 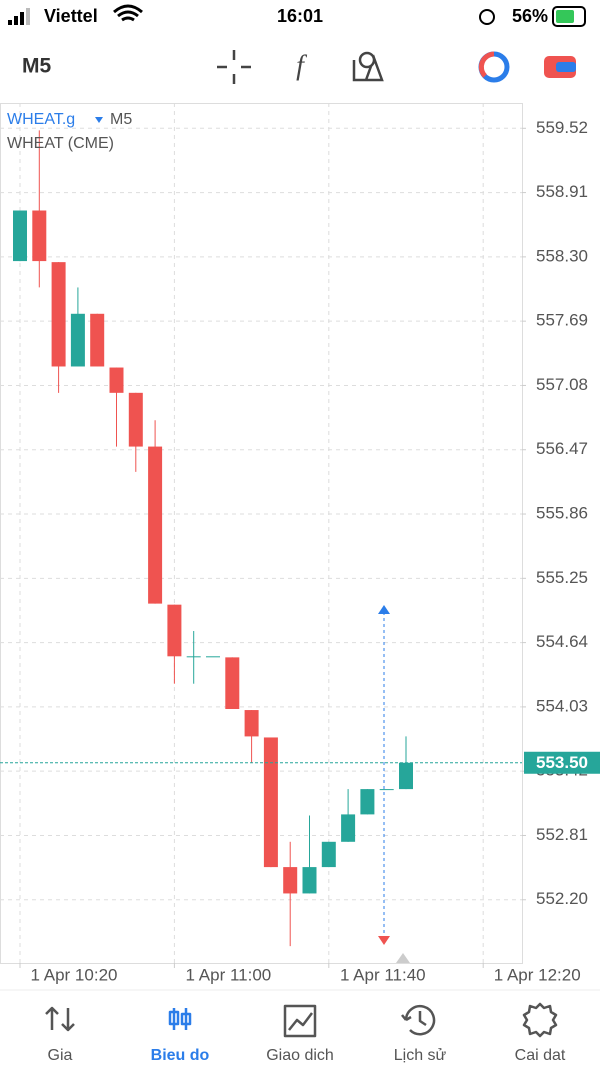 I want to click on y-tick-label: 558.91, so click(x=562, y=191).